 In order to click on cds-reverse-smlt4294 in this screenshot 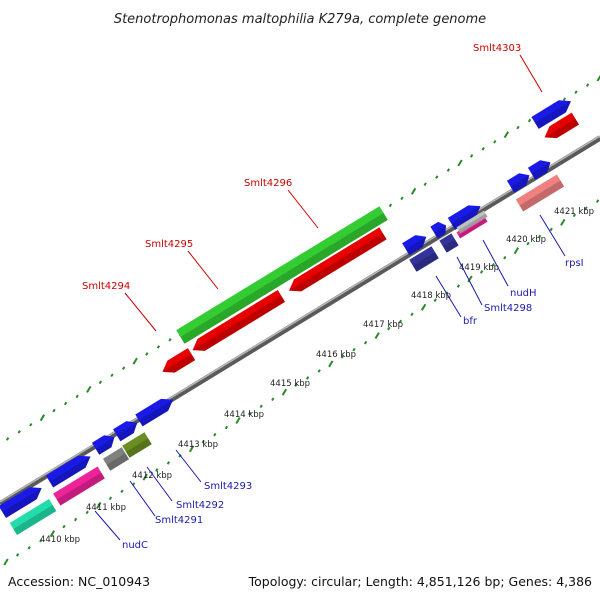, I will do `click(177, 363)`.